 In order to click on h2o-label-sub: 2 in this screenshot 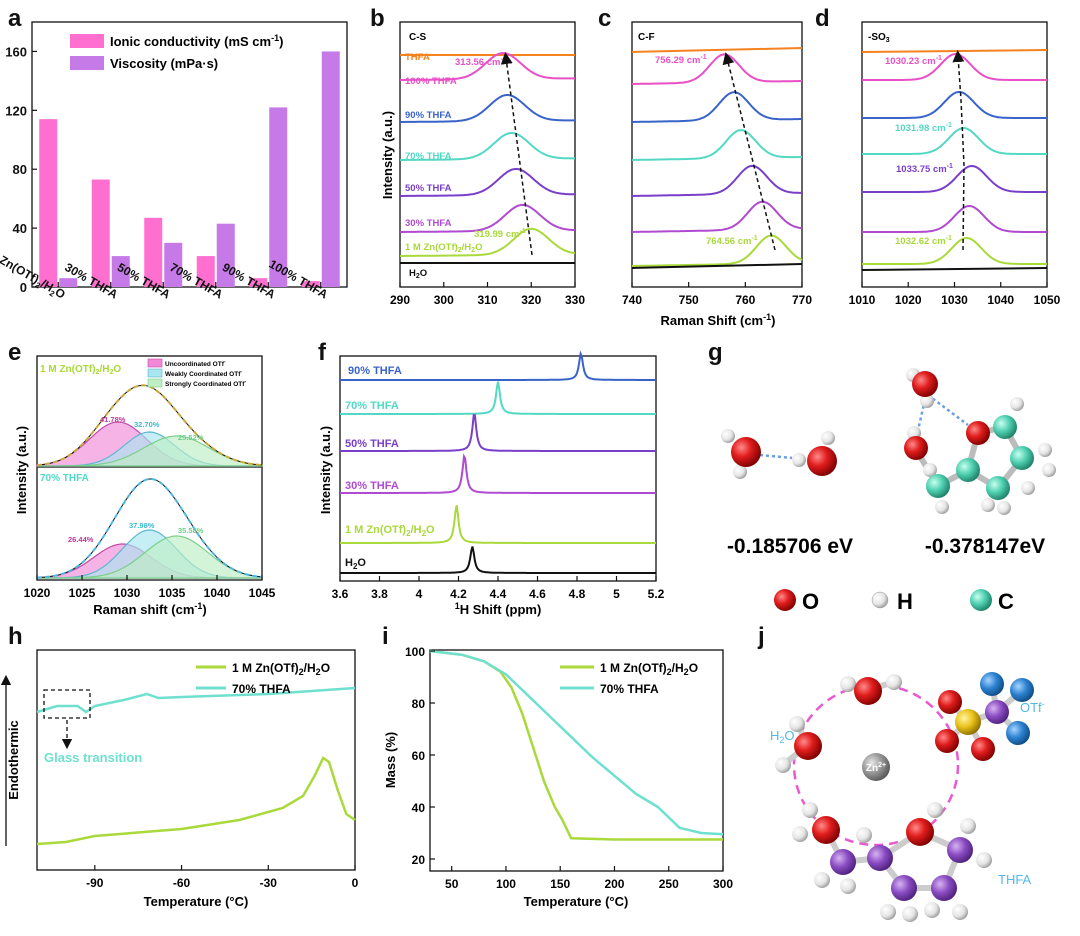, I will do `click(781, 740)`.